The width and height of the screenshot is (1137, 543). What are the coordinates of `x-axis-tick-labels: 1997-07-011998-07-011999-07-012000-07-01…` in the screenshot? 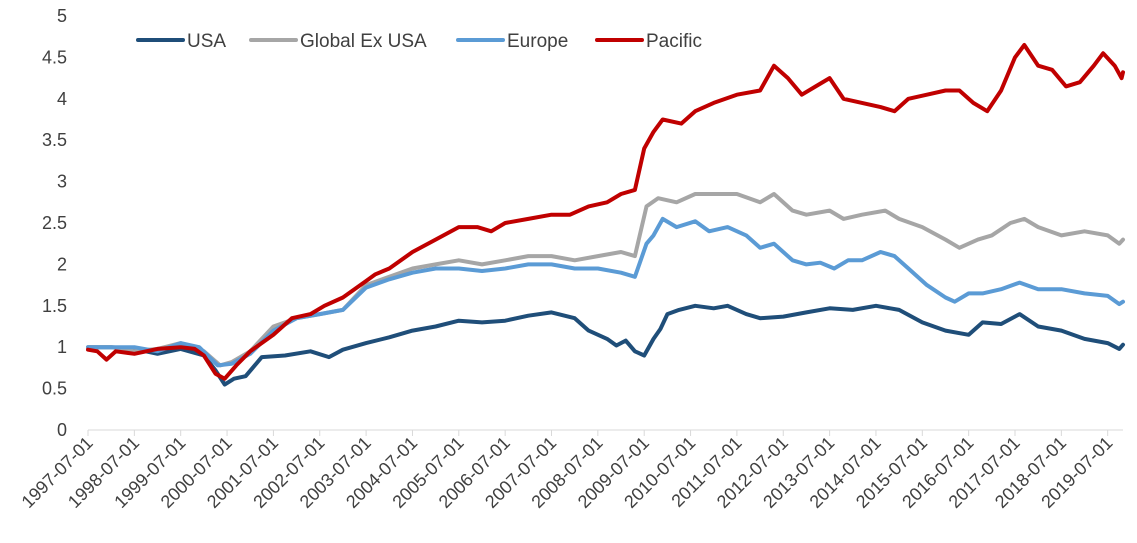 It's located at (567, 472).